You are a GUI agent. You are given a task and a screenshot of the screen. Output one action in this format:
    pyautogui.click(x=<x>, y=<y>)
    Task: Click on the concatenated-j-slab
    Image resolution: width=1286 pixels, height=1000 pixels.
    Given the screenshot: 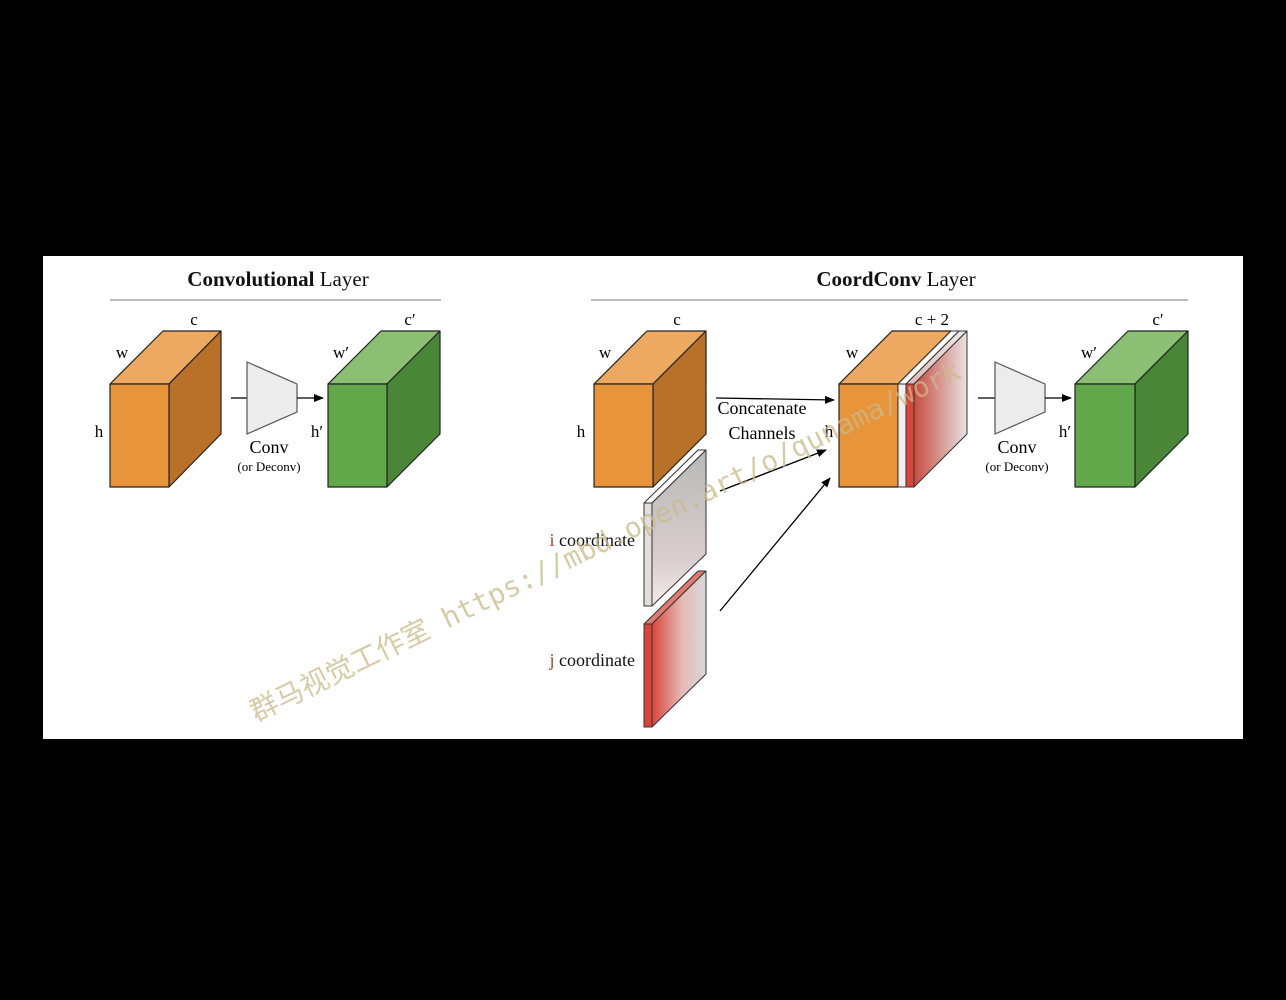 What is the action you would take?
    pyautogui.click(x=936, y=409)
    